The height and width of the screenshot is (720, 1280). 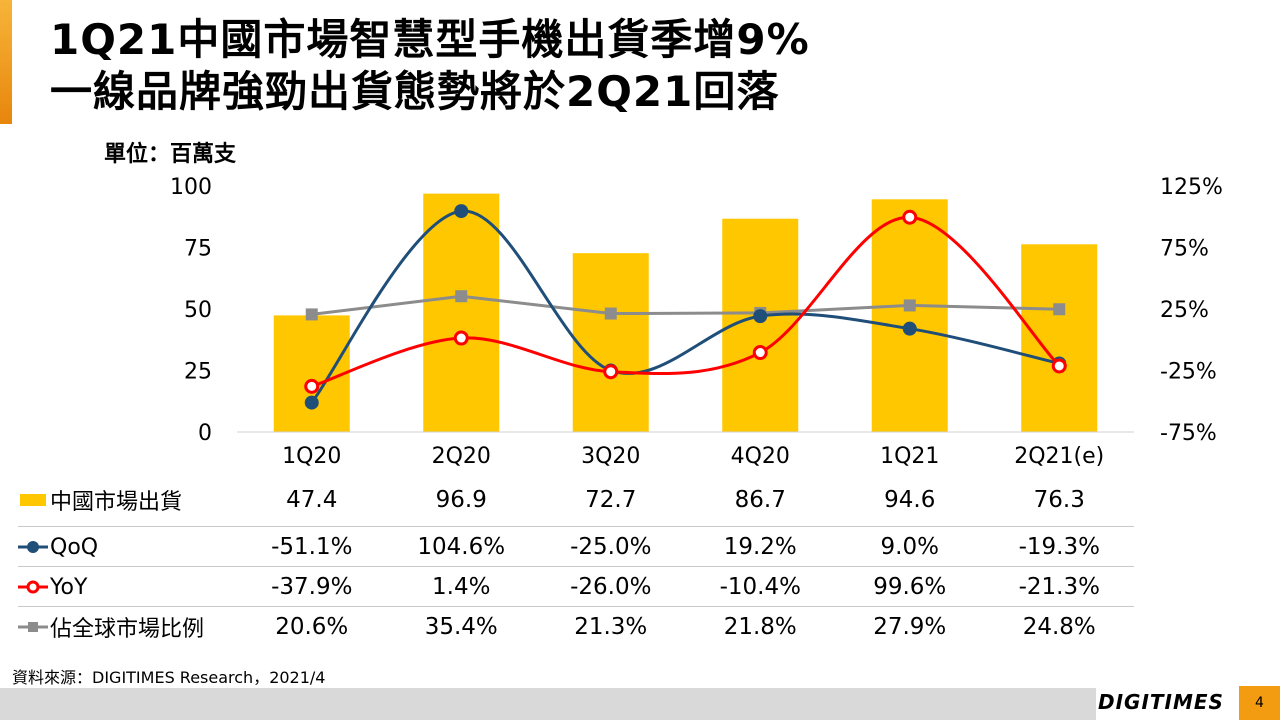 What do you see at coordinates (198, 249) in the screenshot?
I see `left-axis-tick: 75` at bounding box center [198, 249].